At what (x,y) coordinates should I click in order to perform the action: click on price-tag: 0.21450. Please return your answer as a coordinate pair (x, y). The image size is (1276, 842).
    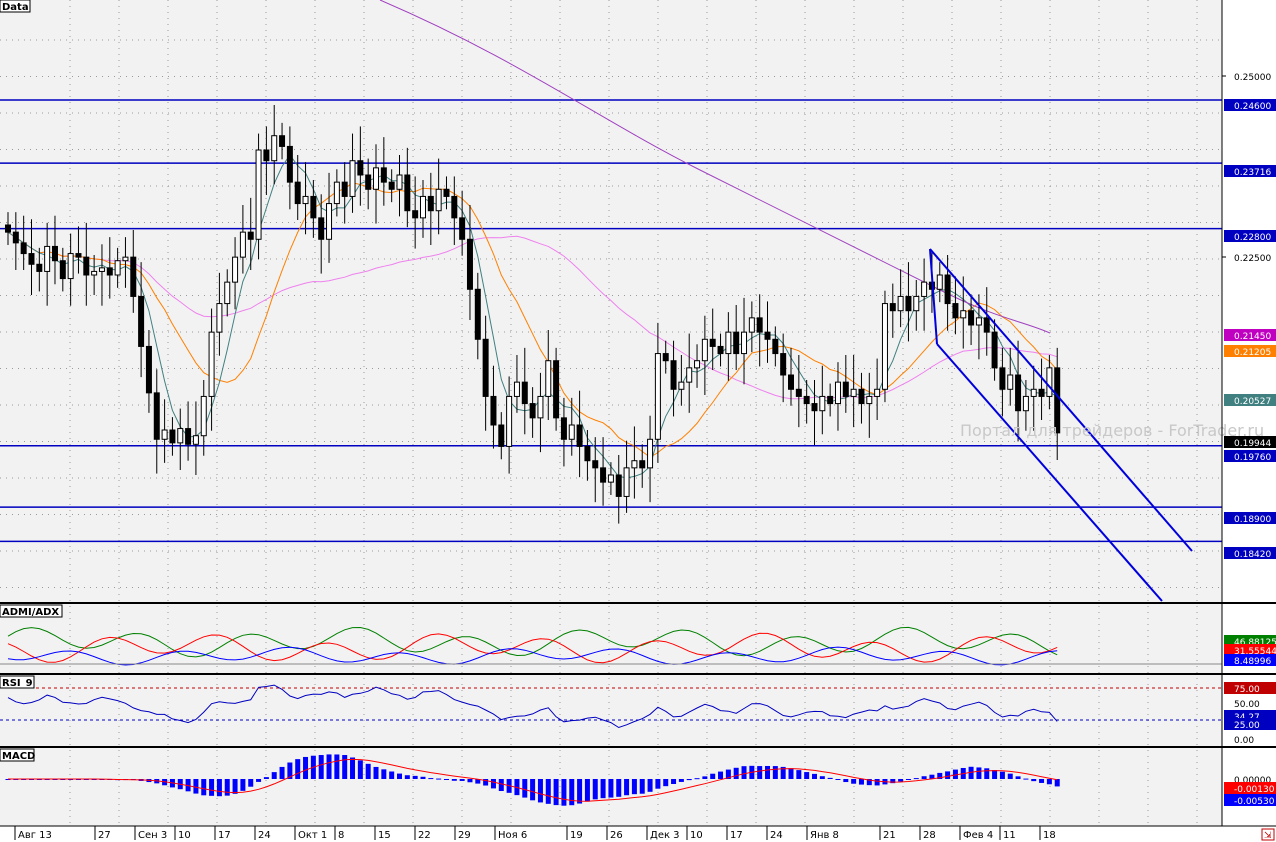
    Looking at the image, I should click on (1252, 337).